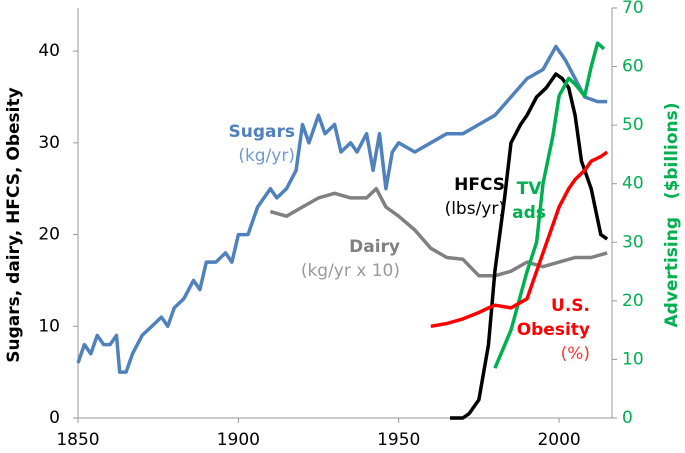 The image size is (685, 453). Describe the element at coordinates (49, 326) in the screenshot. I see `y-tick-label: 10` at that location.